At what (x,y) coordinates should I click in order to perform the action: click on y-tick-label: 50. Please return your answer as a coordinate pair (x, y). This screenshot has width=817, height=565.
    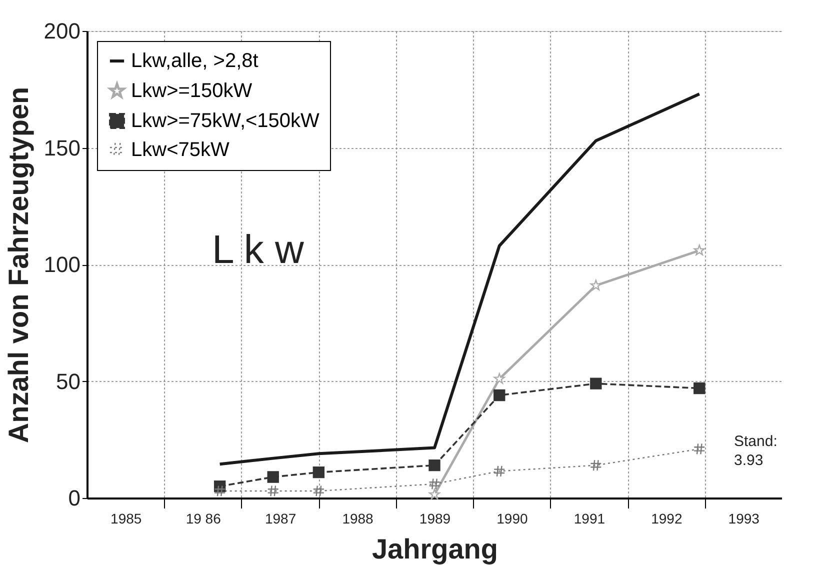
    Looking at the image, I should click on (68, 381).